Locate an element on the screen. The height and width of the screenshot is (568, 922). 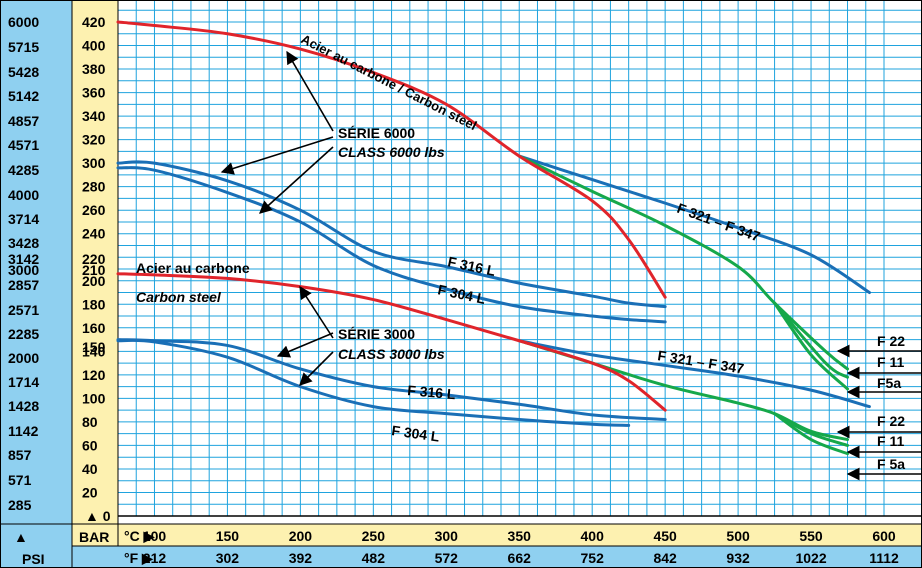
psi-tick-label: 3428 is located at coordinates (23, 243).